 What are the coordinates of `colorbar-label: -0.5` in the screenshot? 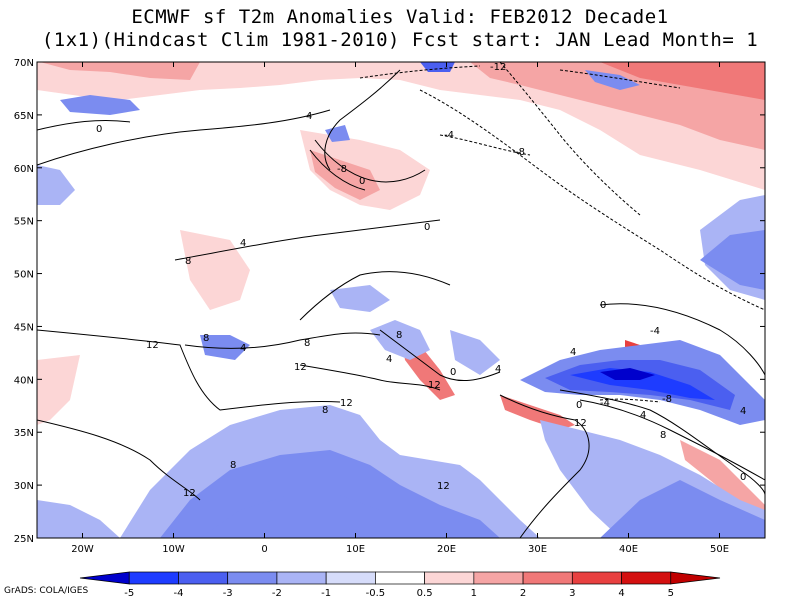 It's located at (376, 593).